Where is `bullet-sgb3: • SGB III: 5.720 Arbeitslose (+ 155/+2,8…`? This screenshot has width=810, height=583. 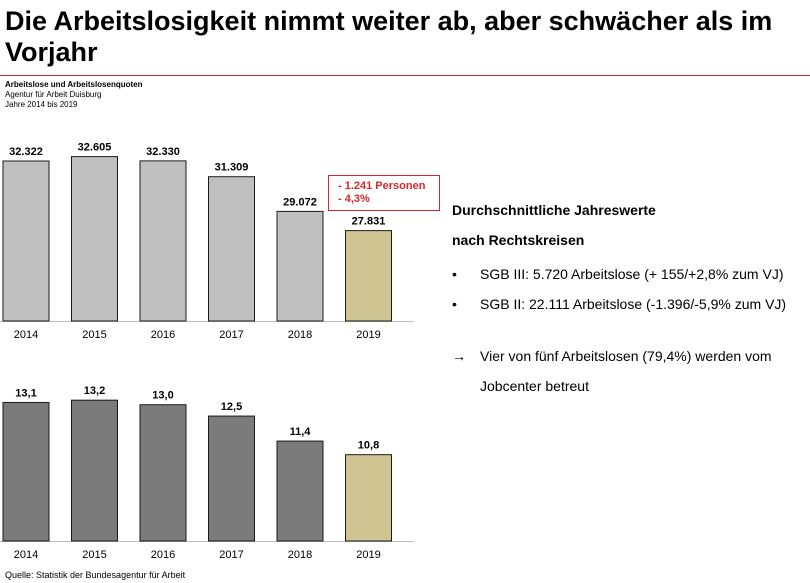
bullet-sgb3: • SGB III: 5.720 Arbeitslose (+ 155/+2,8… is located at coordinates (627, 274).